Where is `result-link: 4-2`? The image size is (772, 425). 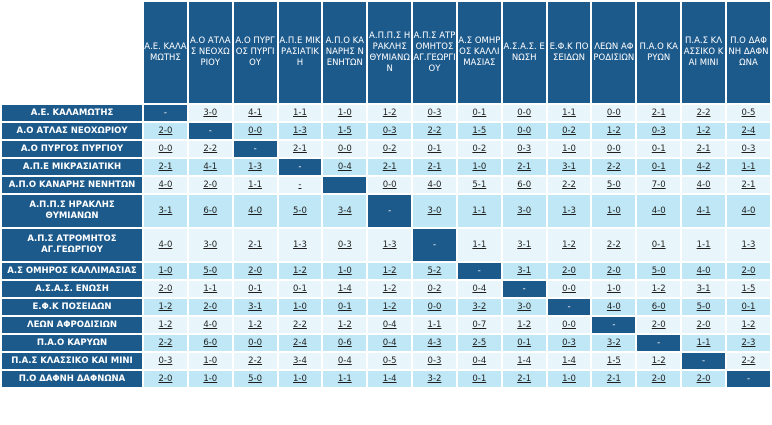 result-link: 4-2 is located at coordinates (703, 167).